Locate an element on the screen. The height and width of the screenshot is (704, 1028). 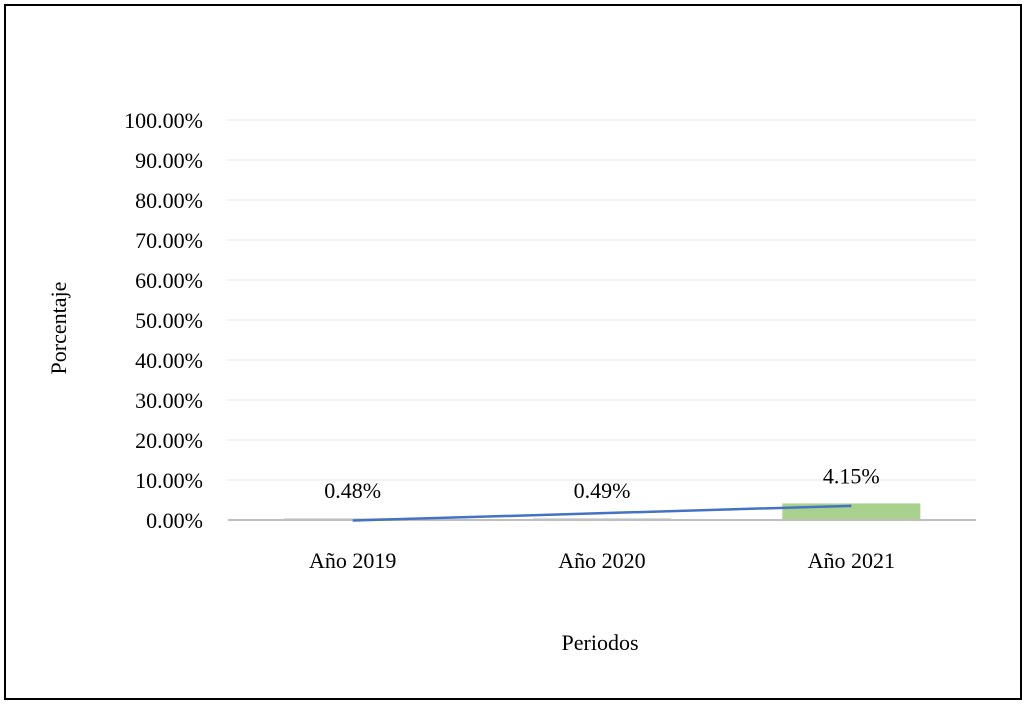
y-tick-label: 50.00% is located at coordinates (169, 320).